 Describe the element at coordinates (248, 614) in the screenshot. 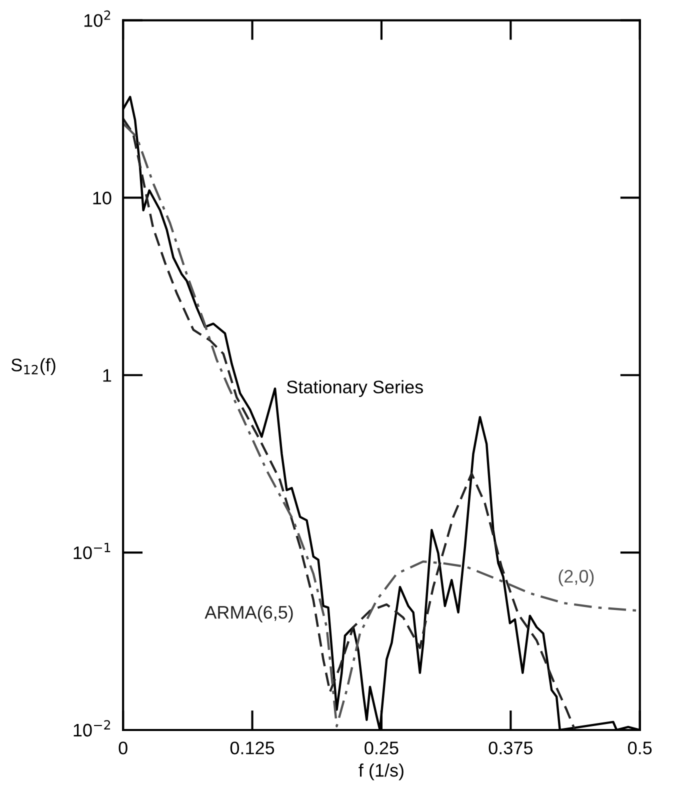

I see `series-label: ARMA(6,5)` at that location.